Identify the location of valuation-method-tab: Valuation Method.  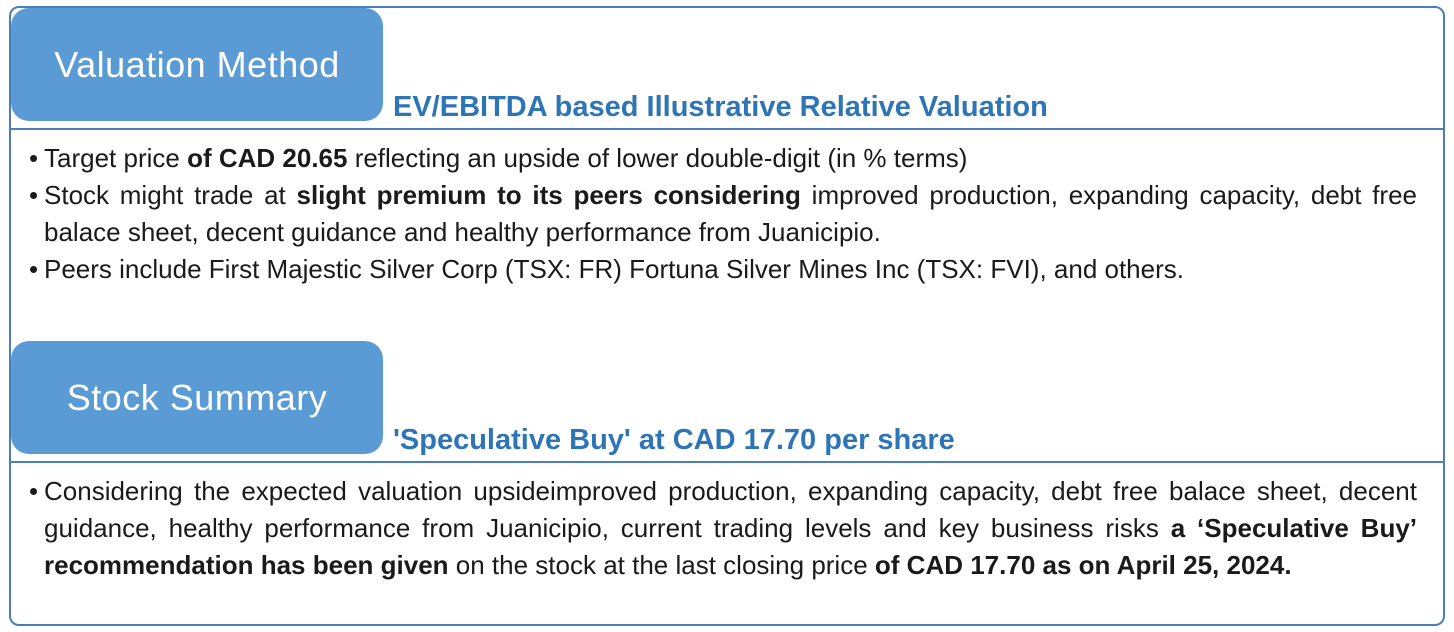
(197, 64).